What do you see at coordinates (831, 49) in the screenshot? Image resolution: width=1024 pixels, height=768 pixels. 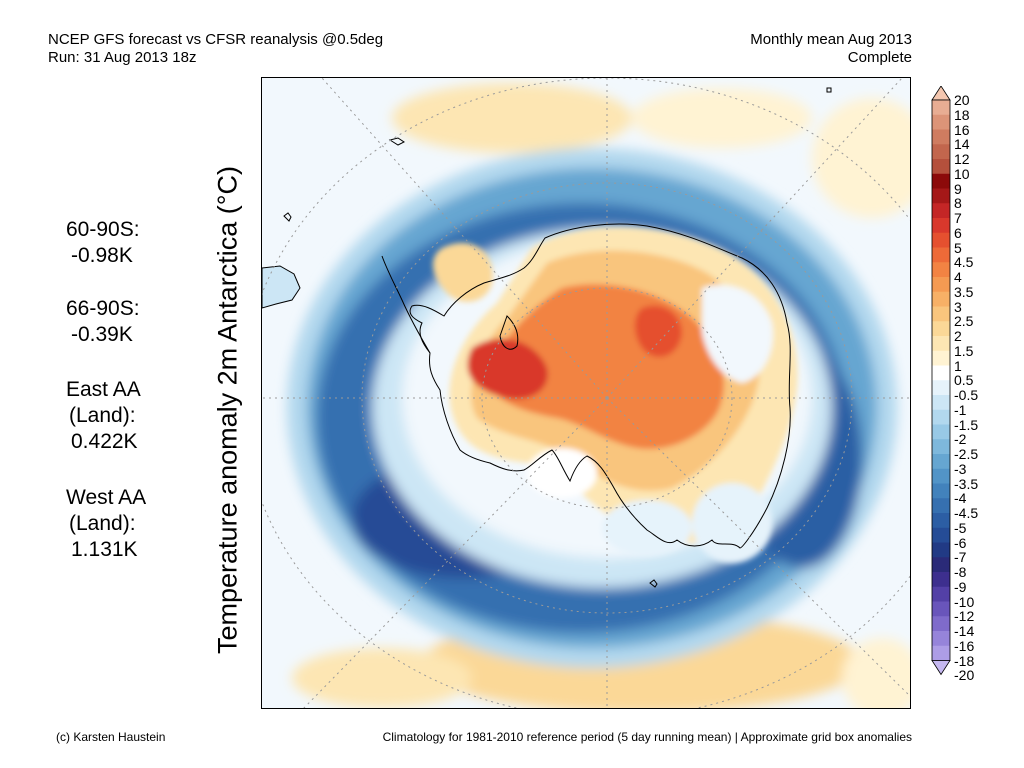 I see `period-label: Monthly mean Aug 2013 Complete` at bounding box center [831, 49].